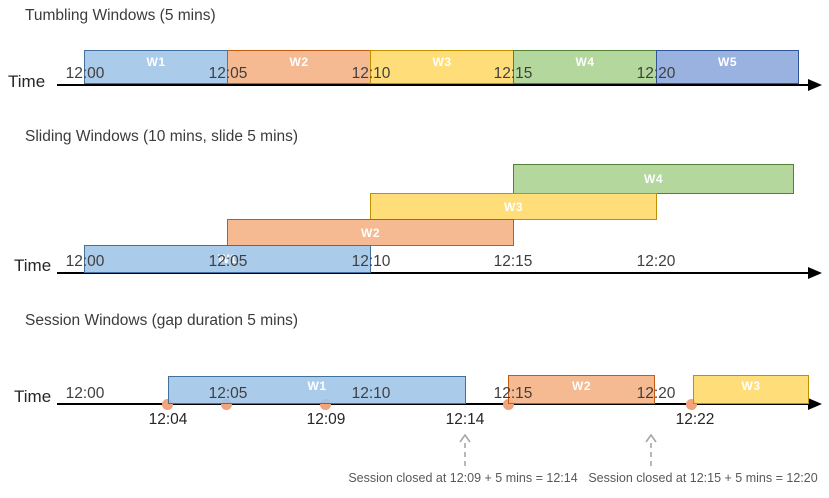  I want to click on sliding-timeline-axis, so click(432, 273).